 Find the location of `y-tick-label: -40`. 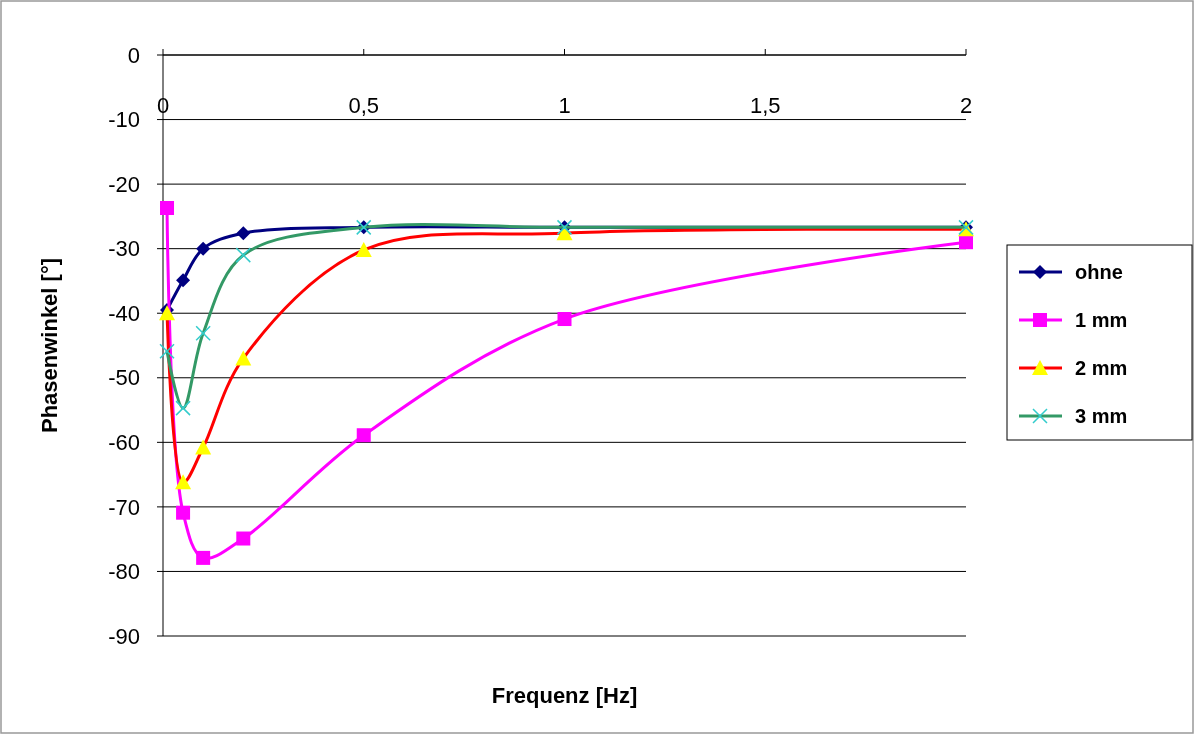

y-tick-label: -40 is located at coordinates (124, 313).